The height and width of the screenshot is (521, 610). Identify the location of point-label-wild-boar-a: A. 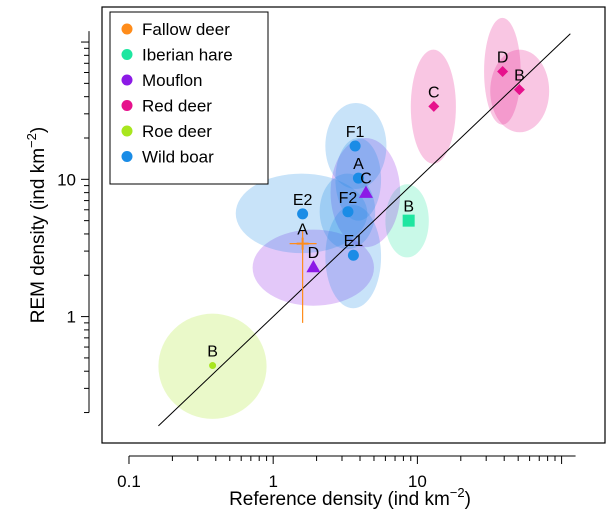
(358, 164).